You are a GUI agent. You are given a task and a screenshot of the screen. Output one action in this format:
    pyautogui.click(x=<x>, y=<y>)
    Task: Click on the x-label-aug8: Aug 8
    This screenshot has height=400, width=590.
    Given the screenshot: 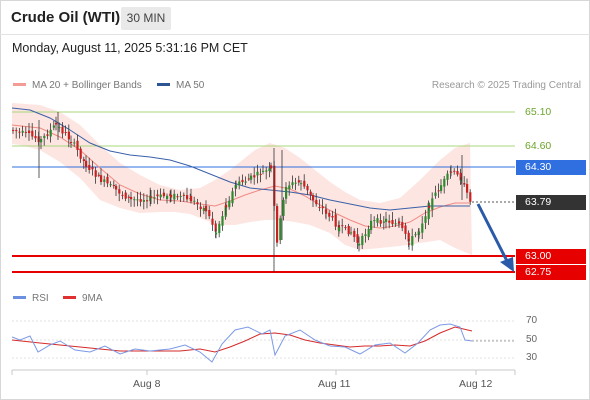 What is the action you would take?
    pyautogui.click(x=147, y=384)
    